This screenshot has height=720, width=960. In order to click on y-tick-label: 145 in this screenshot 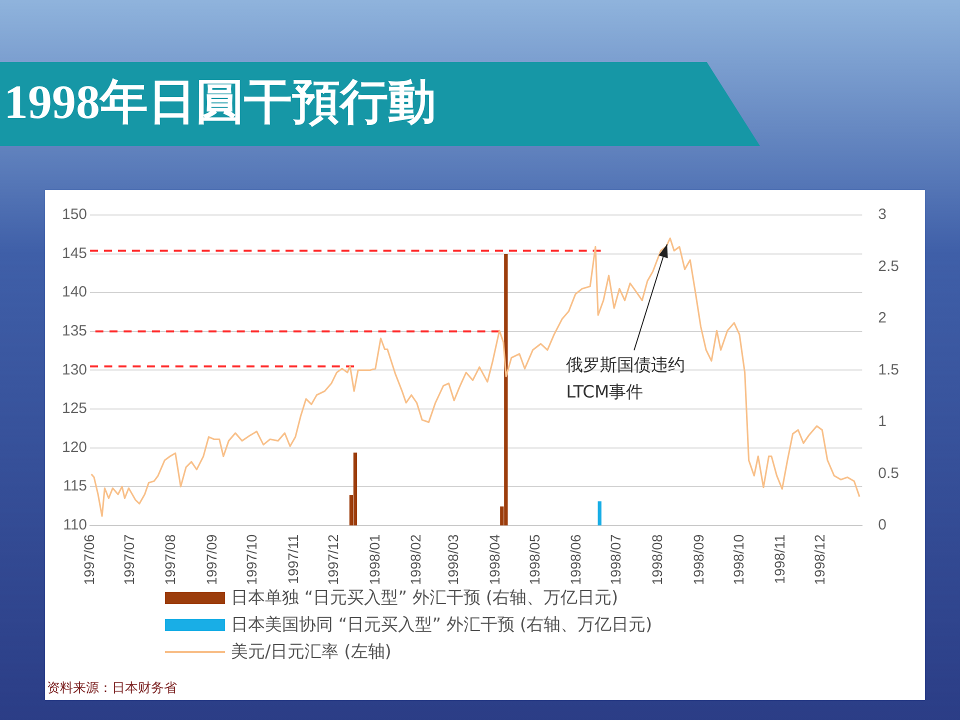, I will do `click(75, 253)`.